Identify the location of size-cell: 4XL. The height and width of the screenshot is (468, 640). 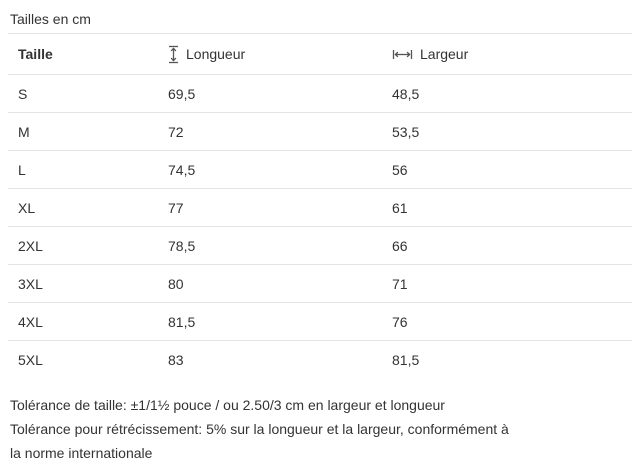
(30, 321).